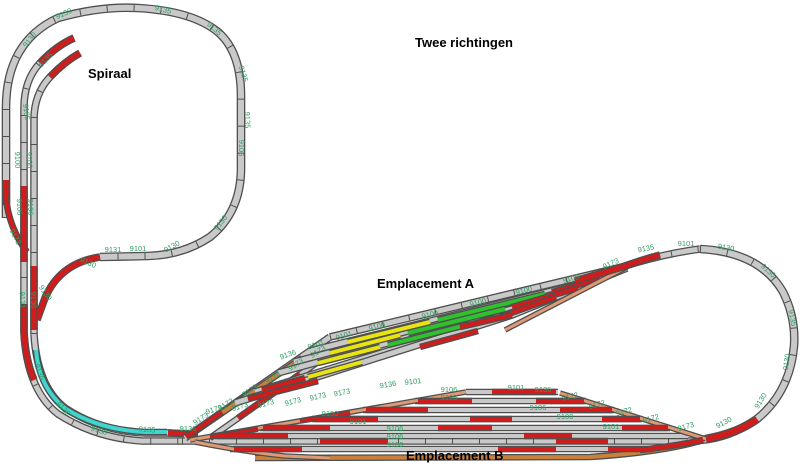 The height and width of the screenshot is (474, 800). I want to click on label-spiraal: Spiraal, so click(110, 73).